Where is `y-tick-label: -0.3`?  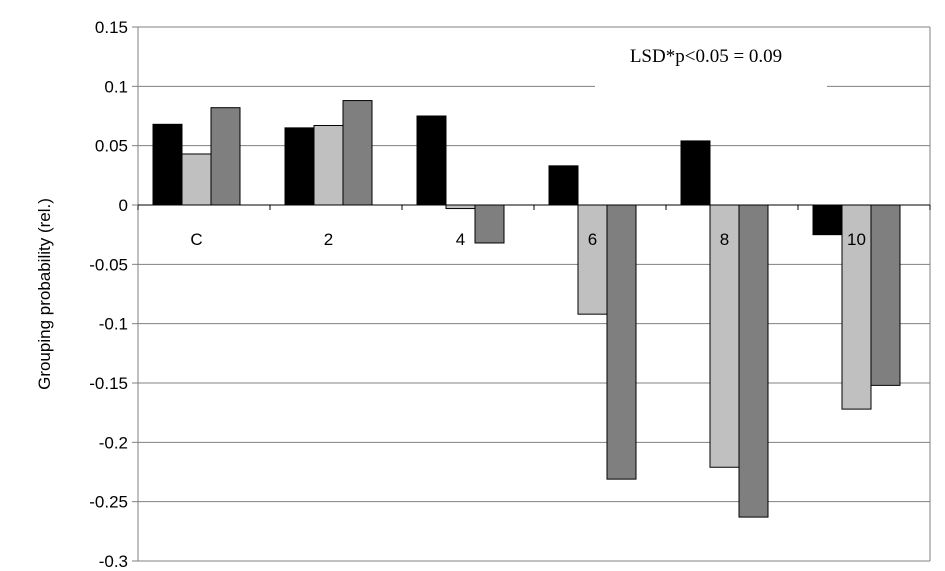
y-tick-label: -0.3 is located at coordinates (113, 561).